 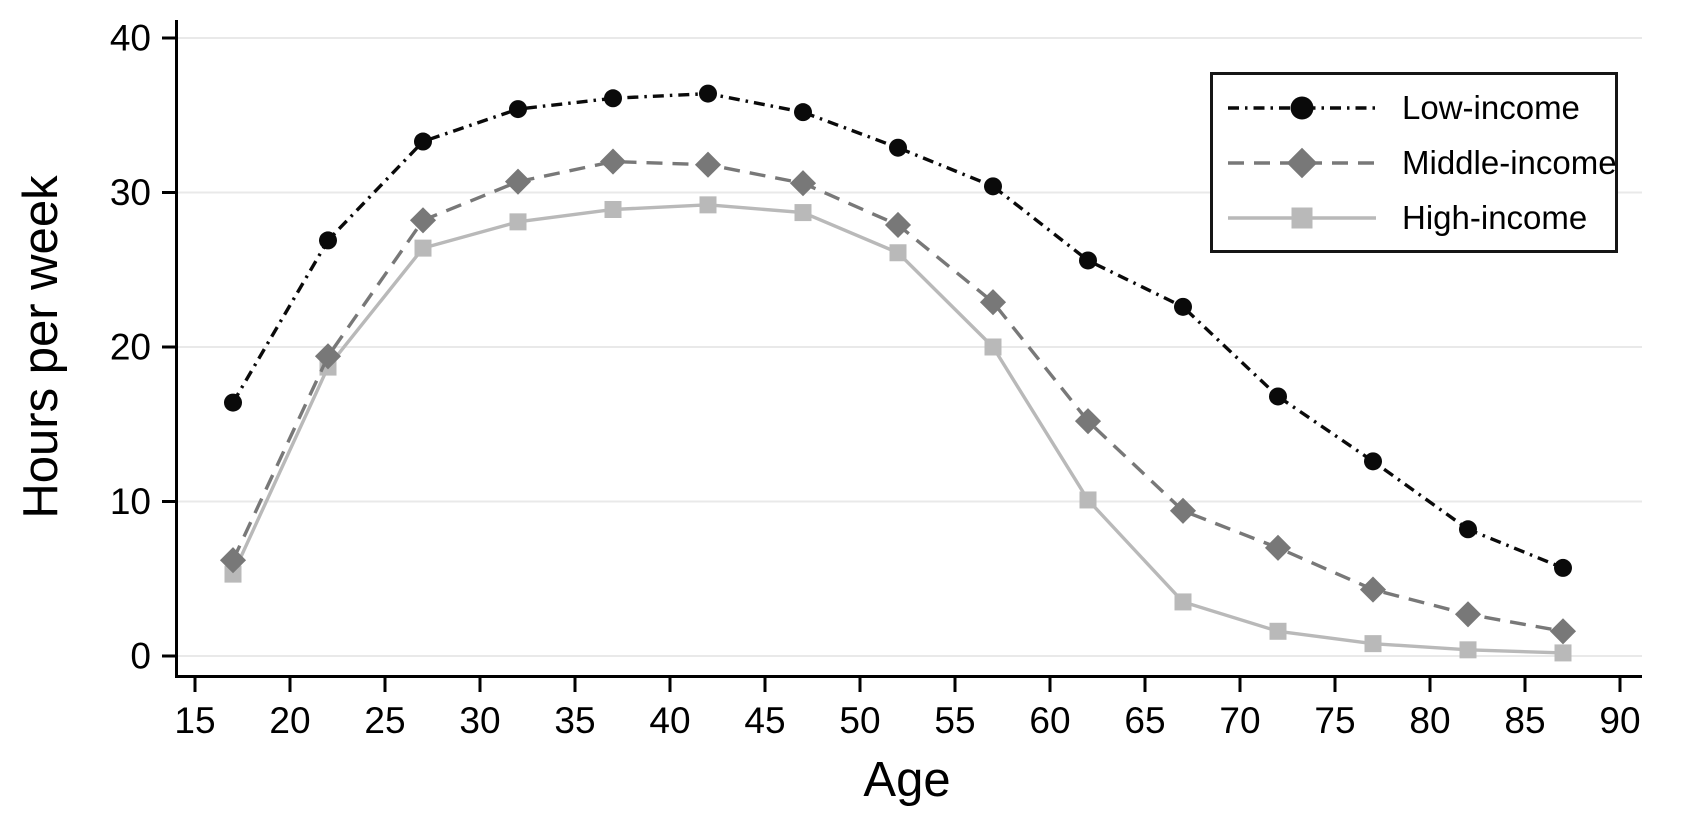 What do you see at coordinates (1495, 217) in the screenshot?
I see `legend-label-high-income: High-income` at bounding box center [1495, 217].